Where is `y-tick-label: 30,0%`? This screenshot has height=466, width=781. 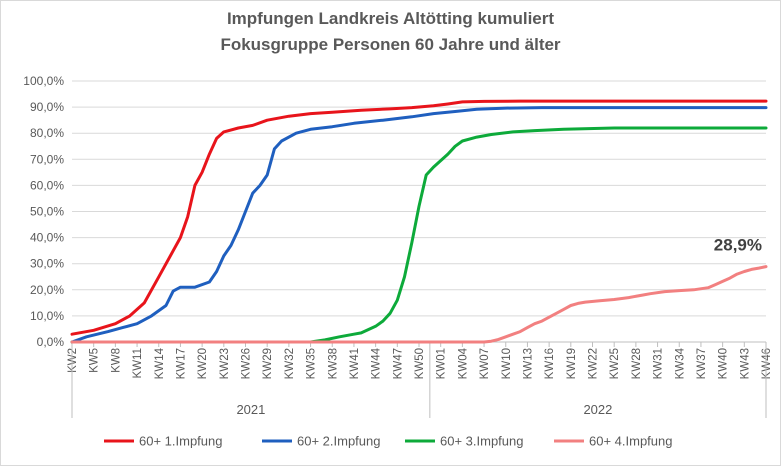 y-tick-label: 30,0% is located at coordinates (47, 264).